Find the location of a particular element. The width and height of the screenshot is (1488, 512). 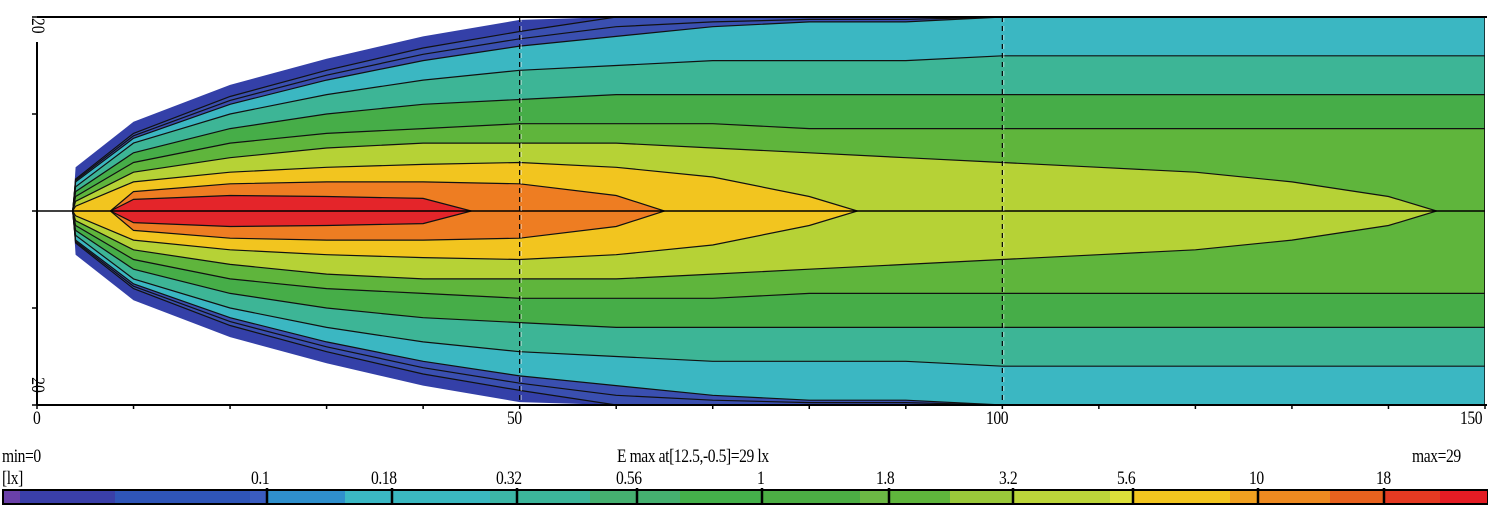

min-value-label: min=0 is located at coordinates (21, 456).